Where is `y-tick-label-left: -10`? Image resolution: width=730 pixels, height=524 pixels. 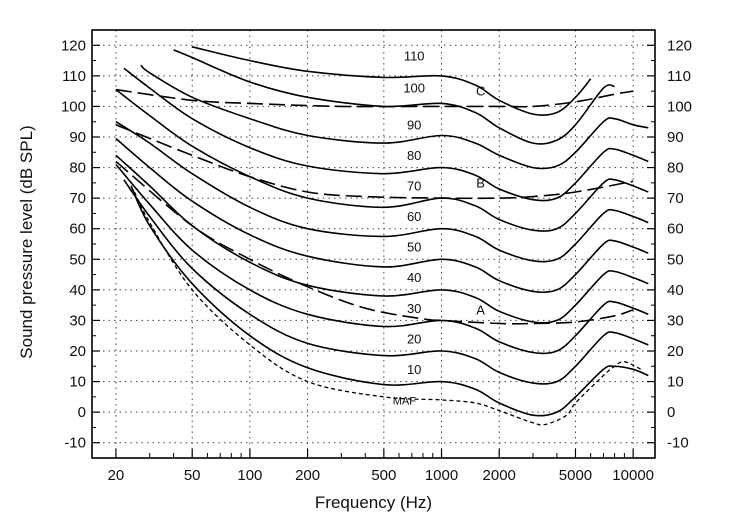 y-tick-label-left: -10 is located at coordinates (75, 443).